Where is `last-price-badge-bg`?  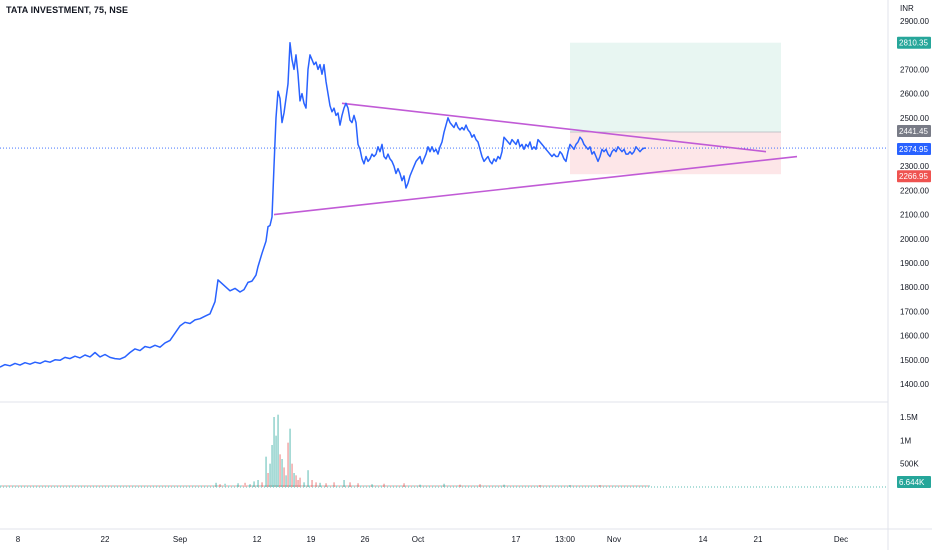
last-price-badge-bg is located at coordinates (914, 149).